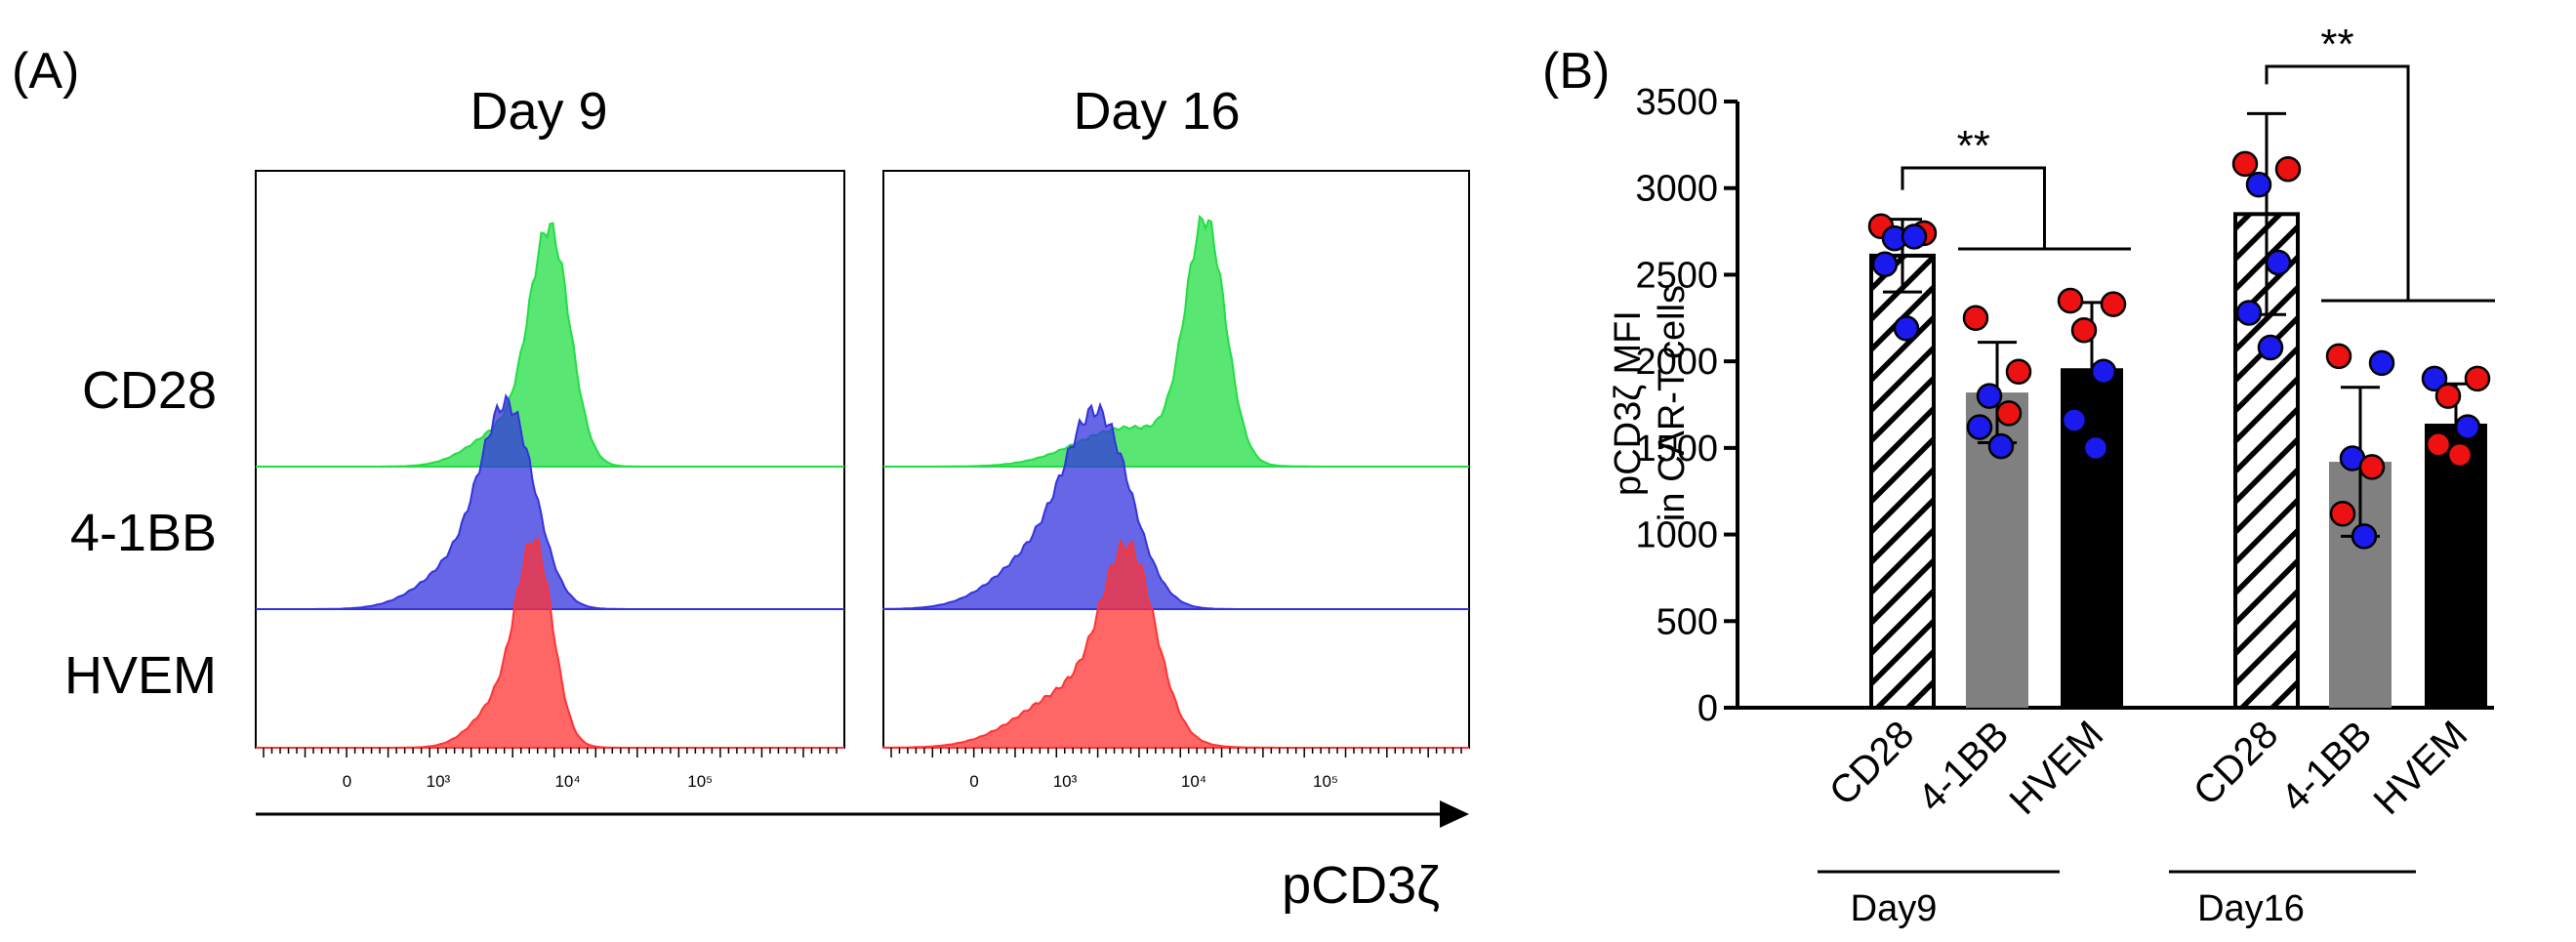 The height and width of the screenshot is (942, 2576). I want to click on column-title-day16: Day 16, so click(1156, 112).